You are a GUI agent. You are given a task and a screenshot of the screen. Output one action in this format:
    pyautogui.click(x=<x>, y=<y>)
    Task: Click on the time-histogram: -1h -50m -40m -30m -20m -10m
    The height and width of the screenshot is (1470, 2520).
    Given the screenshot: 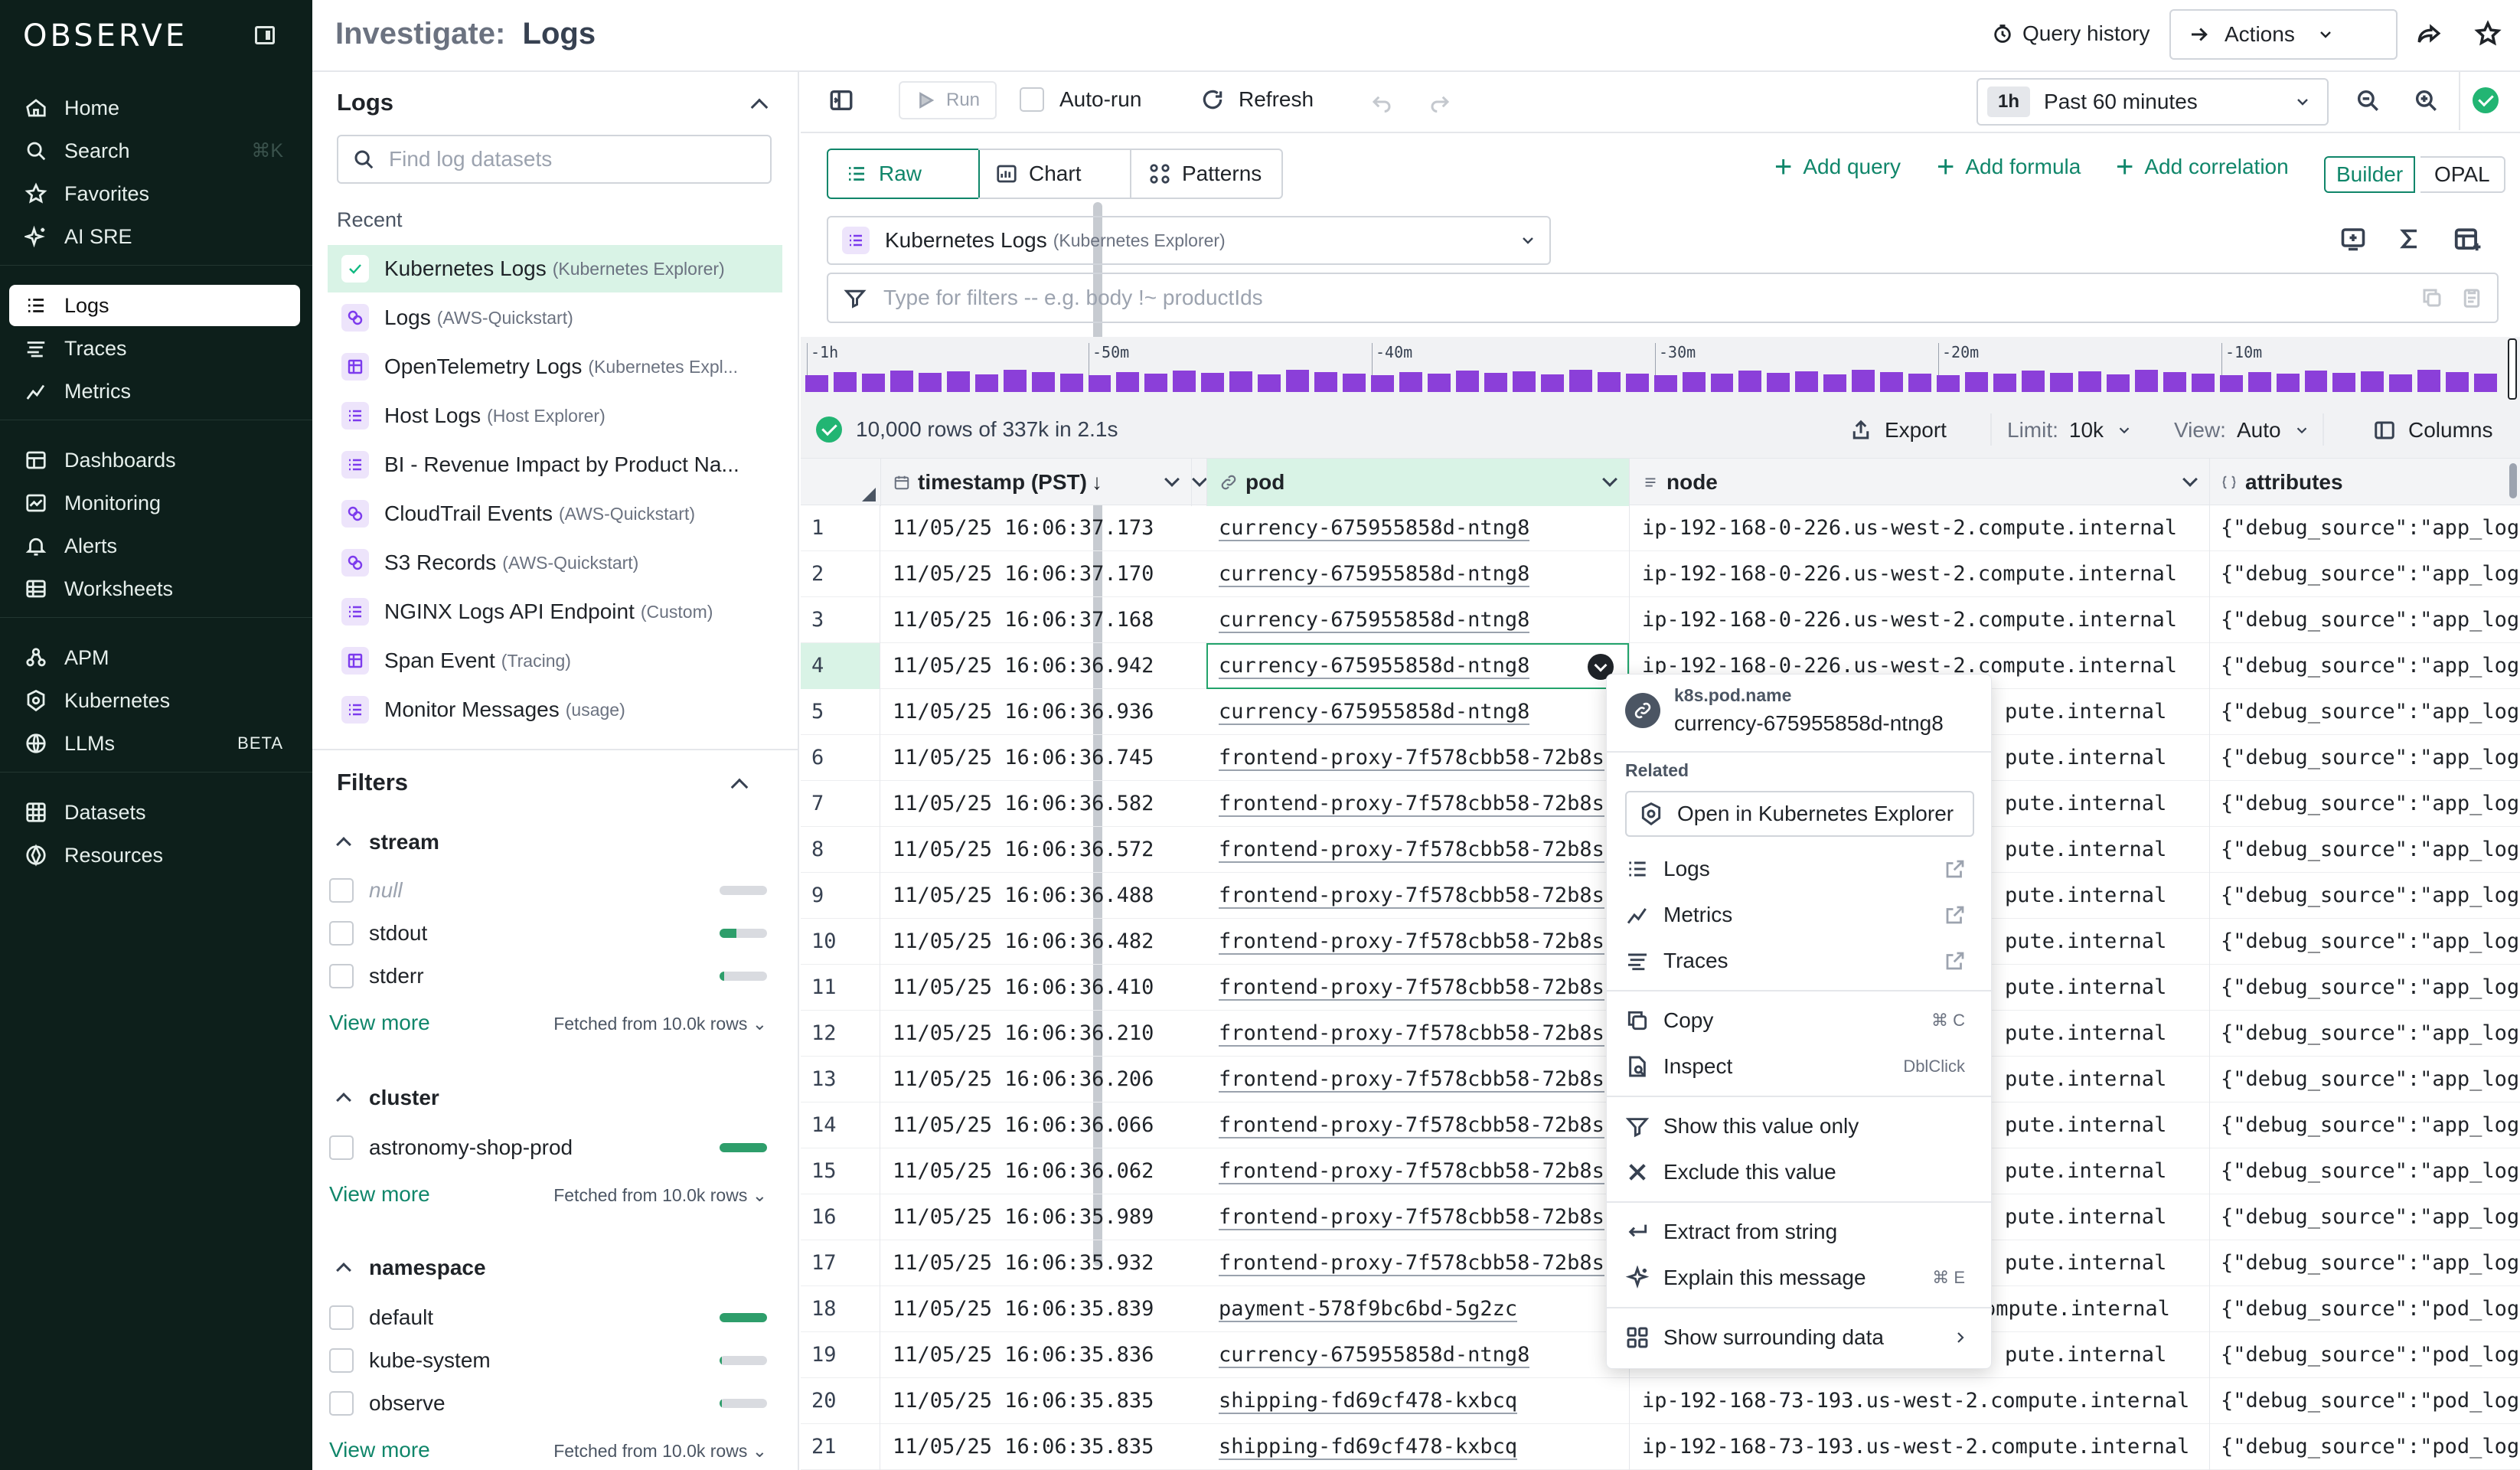 What is the action you would take?
    pyautogui.click(x=1660, y=406)
    